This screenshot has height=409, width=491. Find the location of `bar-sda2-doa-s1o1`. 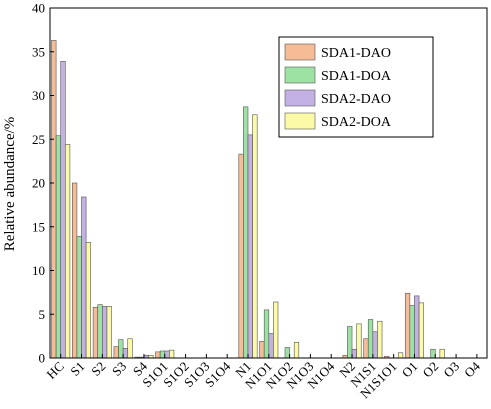

bar-sda2-doa-s1o1 is located at coordinates (172, 354).